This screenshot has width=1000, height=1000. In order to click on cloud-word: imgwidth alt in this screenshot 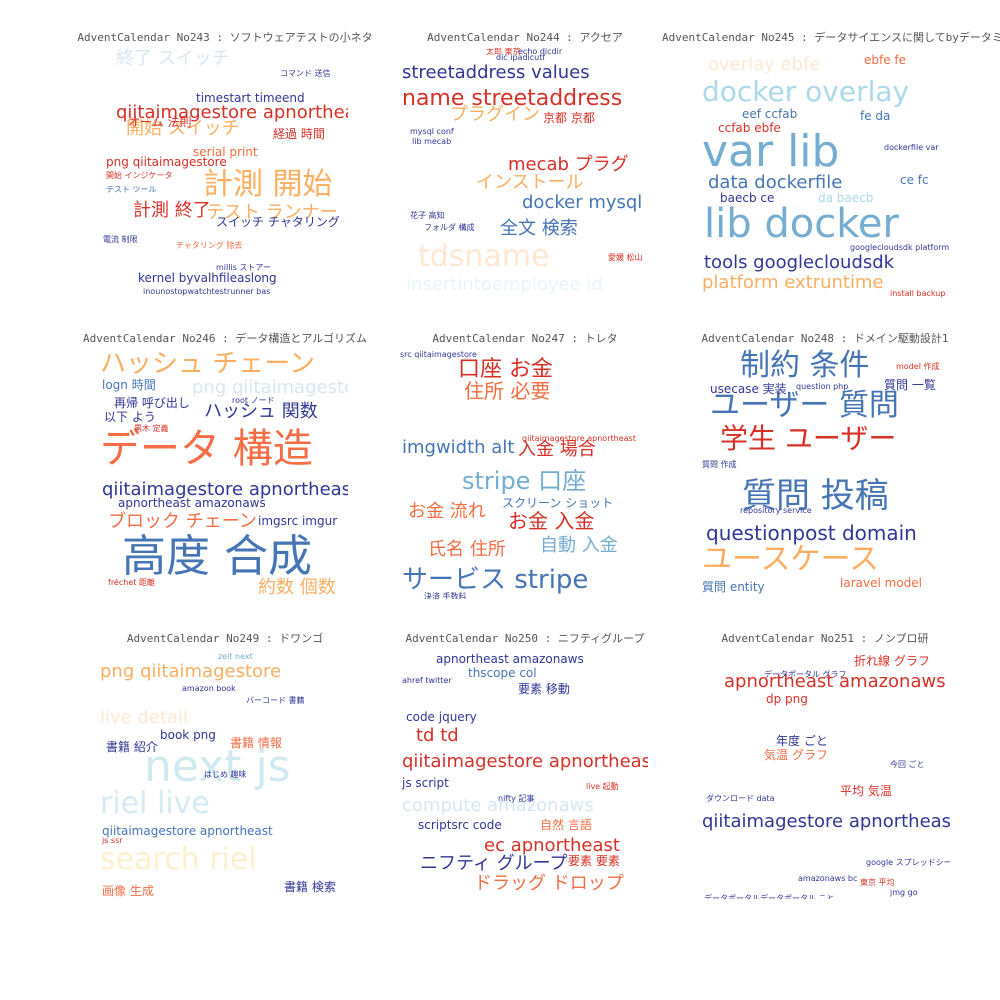, I will do `click(458, 447)`.